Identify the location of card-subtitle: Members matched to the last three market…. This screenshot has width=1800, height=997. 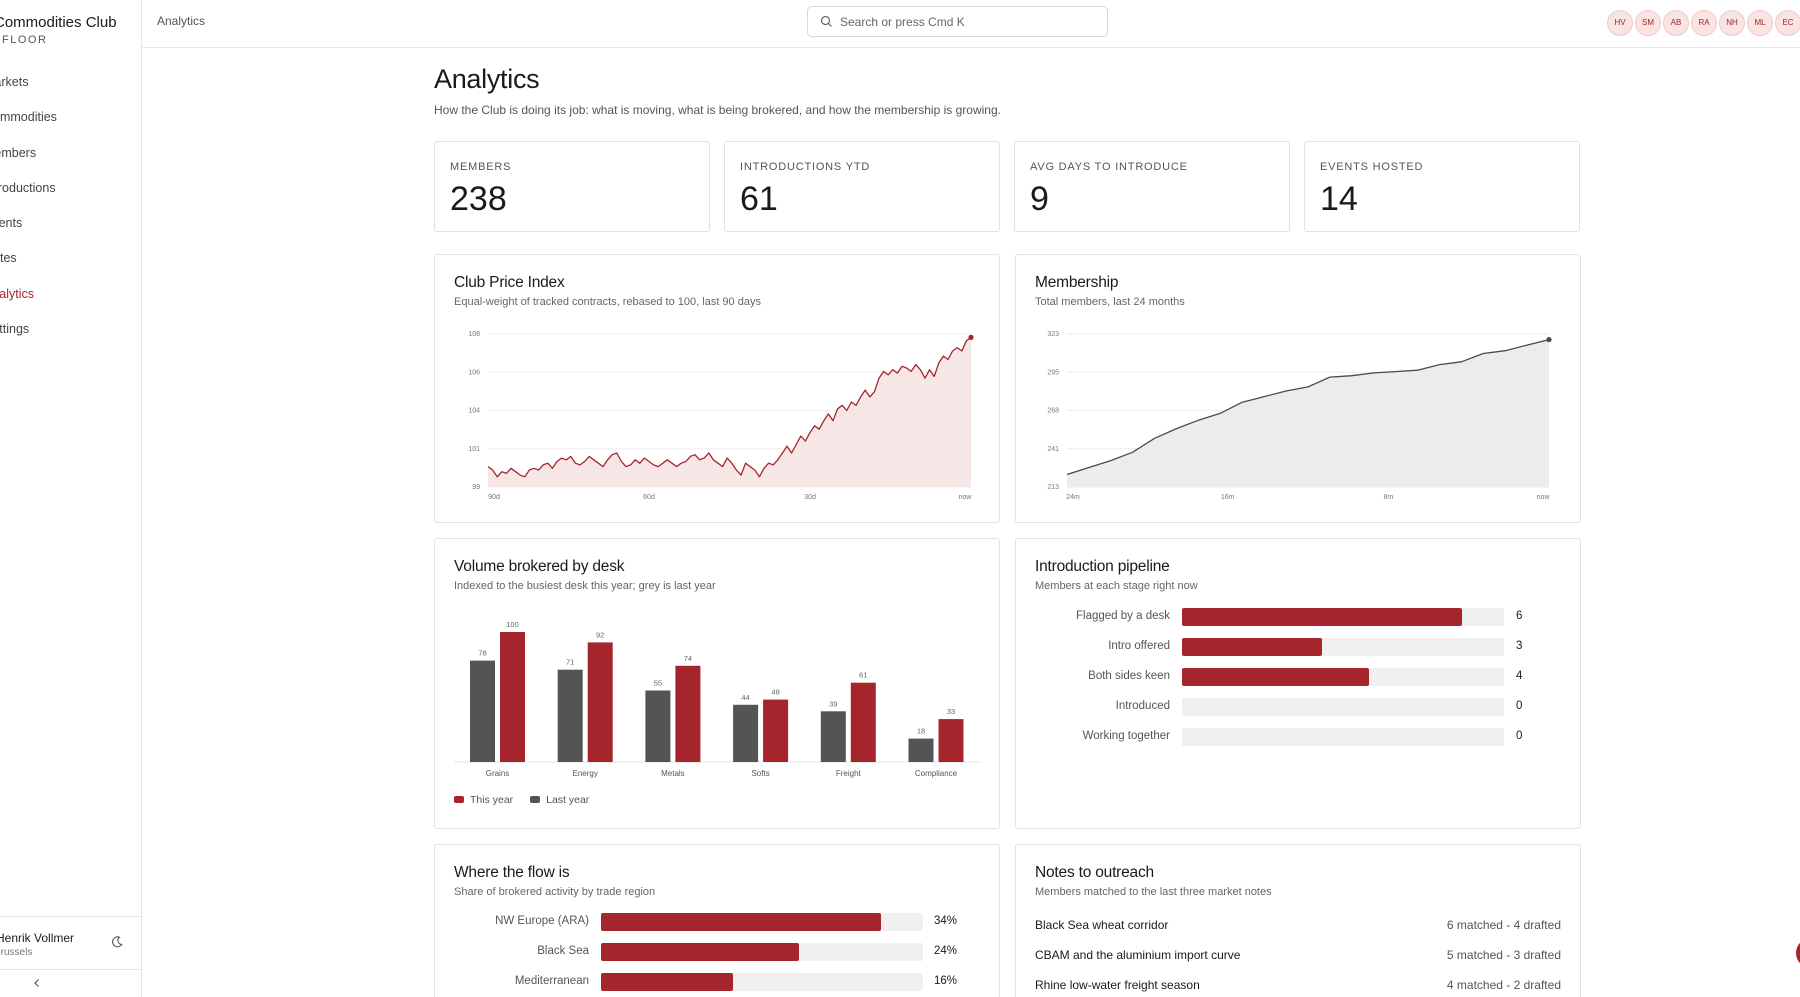
(1153, 892).